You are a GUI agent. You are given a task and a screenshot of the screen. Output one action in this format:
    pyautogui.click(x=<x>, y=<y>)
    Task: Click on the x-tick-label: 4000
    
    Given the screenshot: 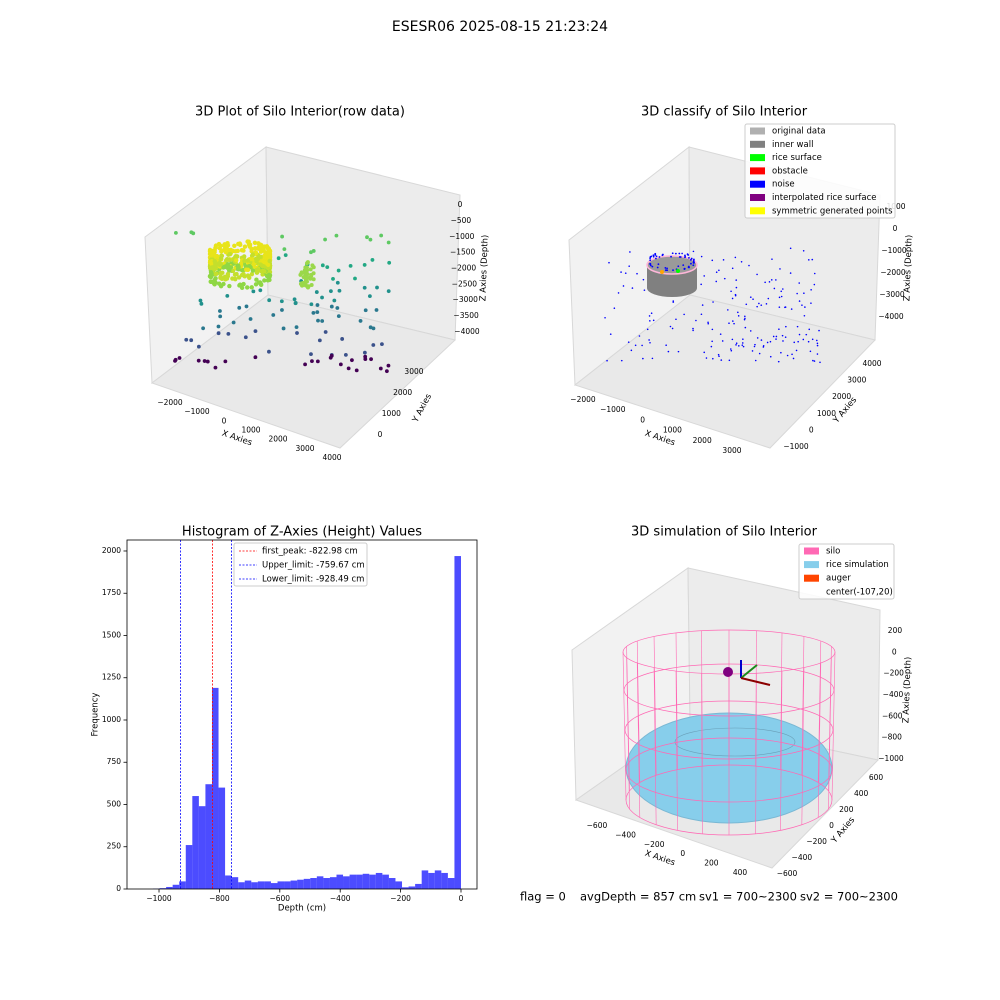 What is the action you would take?
    pyautogui.click(x=331, y=457)
    